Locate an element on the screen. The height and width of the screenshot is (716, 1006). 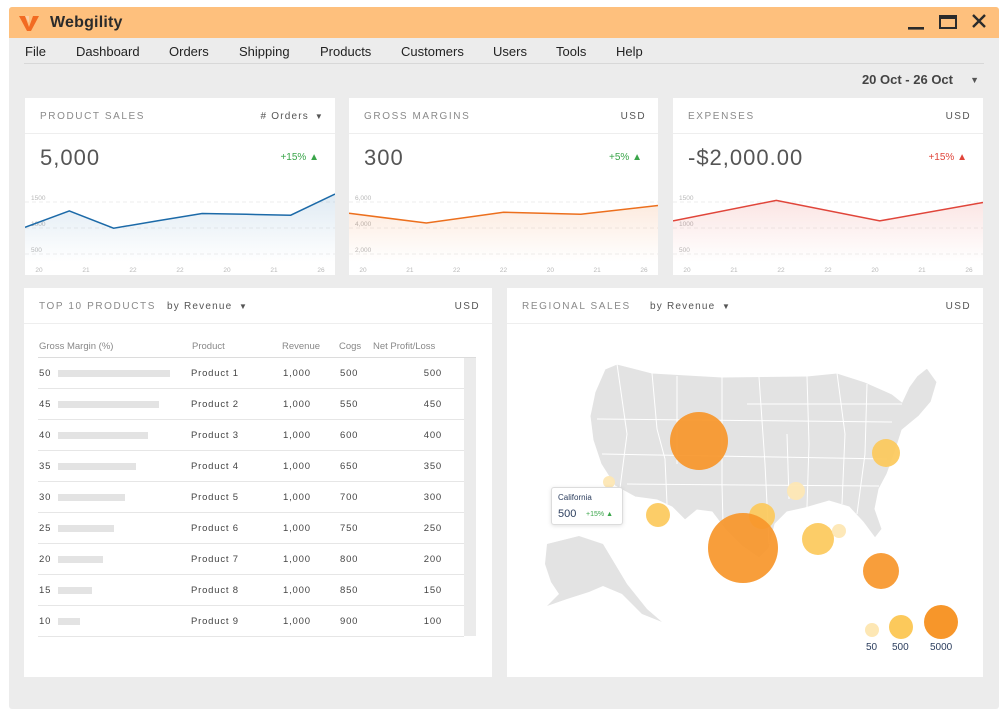
menu-file: File is located at coordinates (35, 51).